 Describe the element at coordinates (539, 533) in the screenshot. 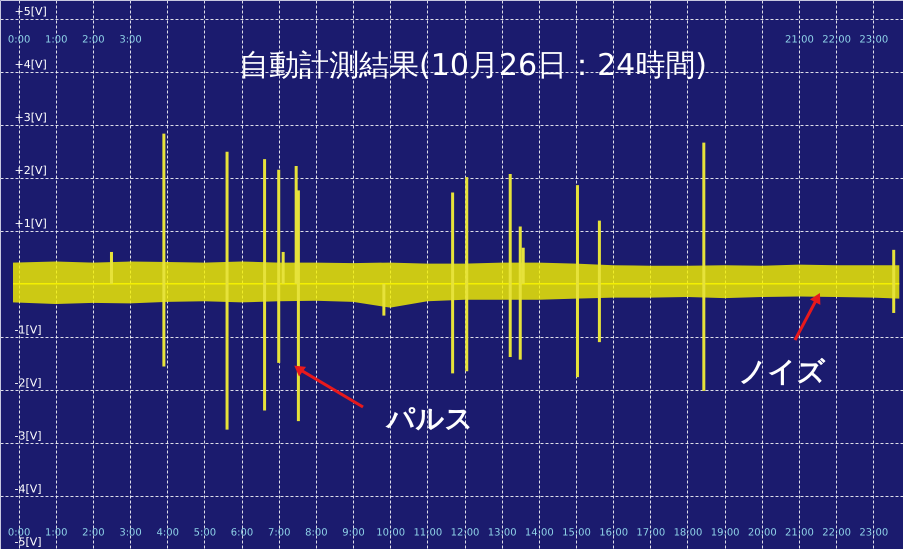

I see `x-tick-label: 14:00` at that location.